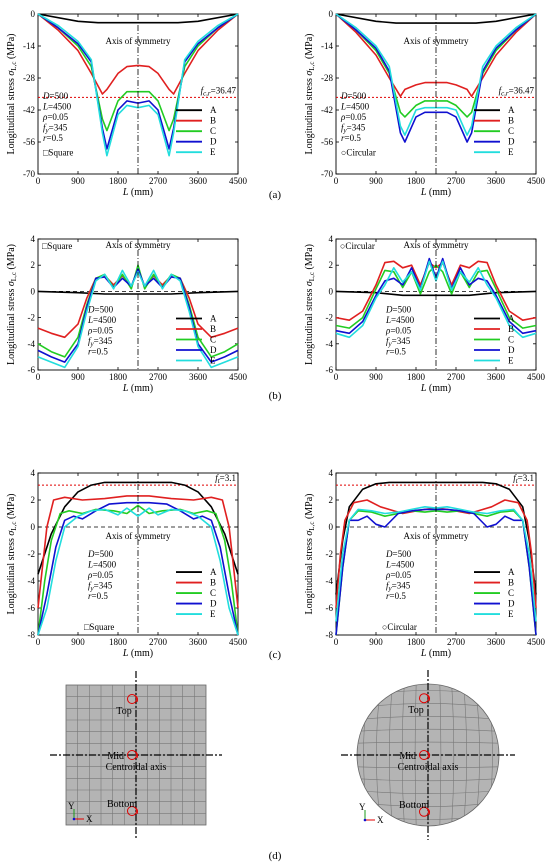 This screenshot has height=867, width=550. What do you see at coordinates (312, 276) in the screenshot?
I see `y-axis-label-sub: L,c` at bounding box center [312, 276].